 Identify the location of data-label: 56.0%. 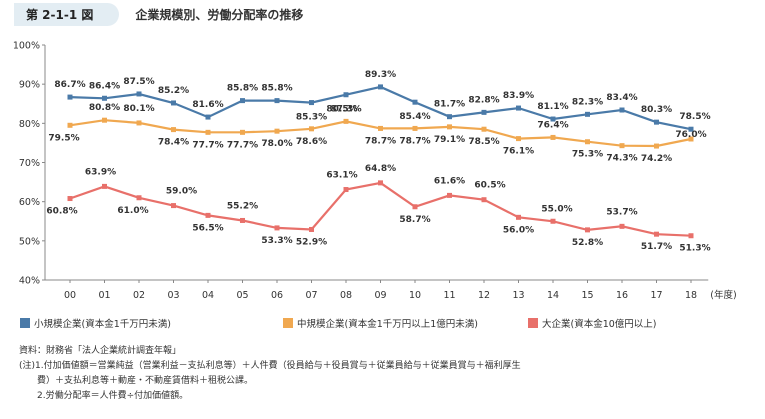
(518, 230).